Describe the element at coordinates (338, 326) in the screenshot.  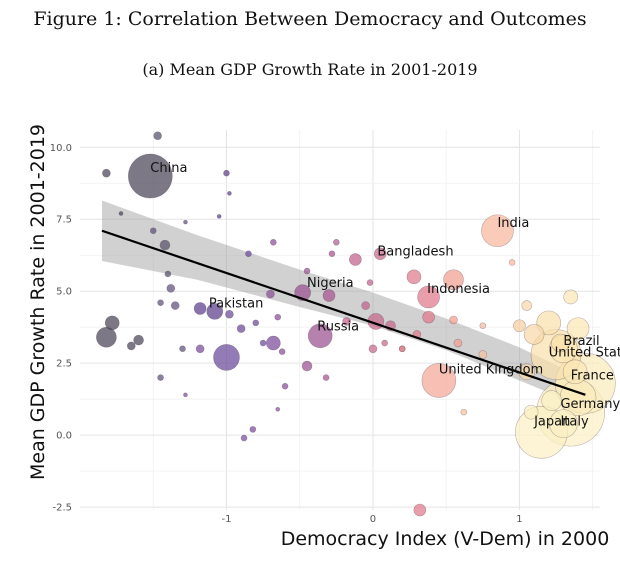
I see `point-label: Russia` at that location.